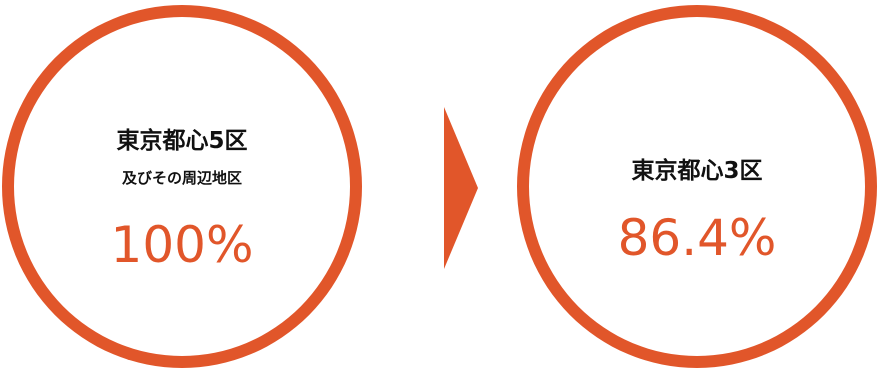 The image size is (878, 374). Describe the element at coordinates (697, 238) in the screenshot. I see `right-value: 86.4%` at that location.